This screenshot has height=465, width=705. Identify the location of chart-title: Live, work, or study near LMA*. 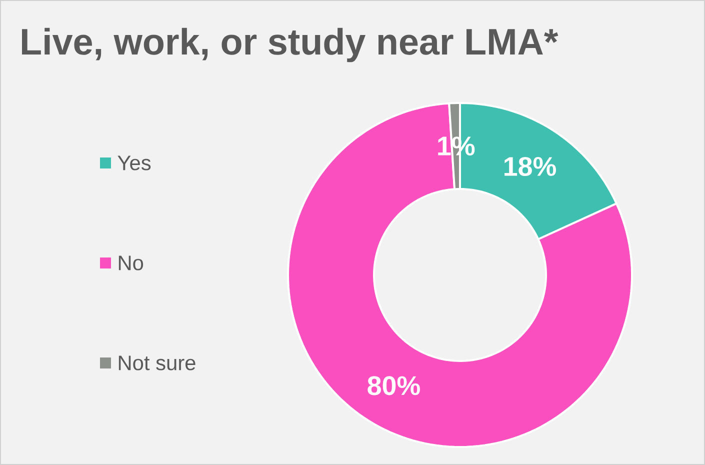
(290, 45).